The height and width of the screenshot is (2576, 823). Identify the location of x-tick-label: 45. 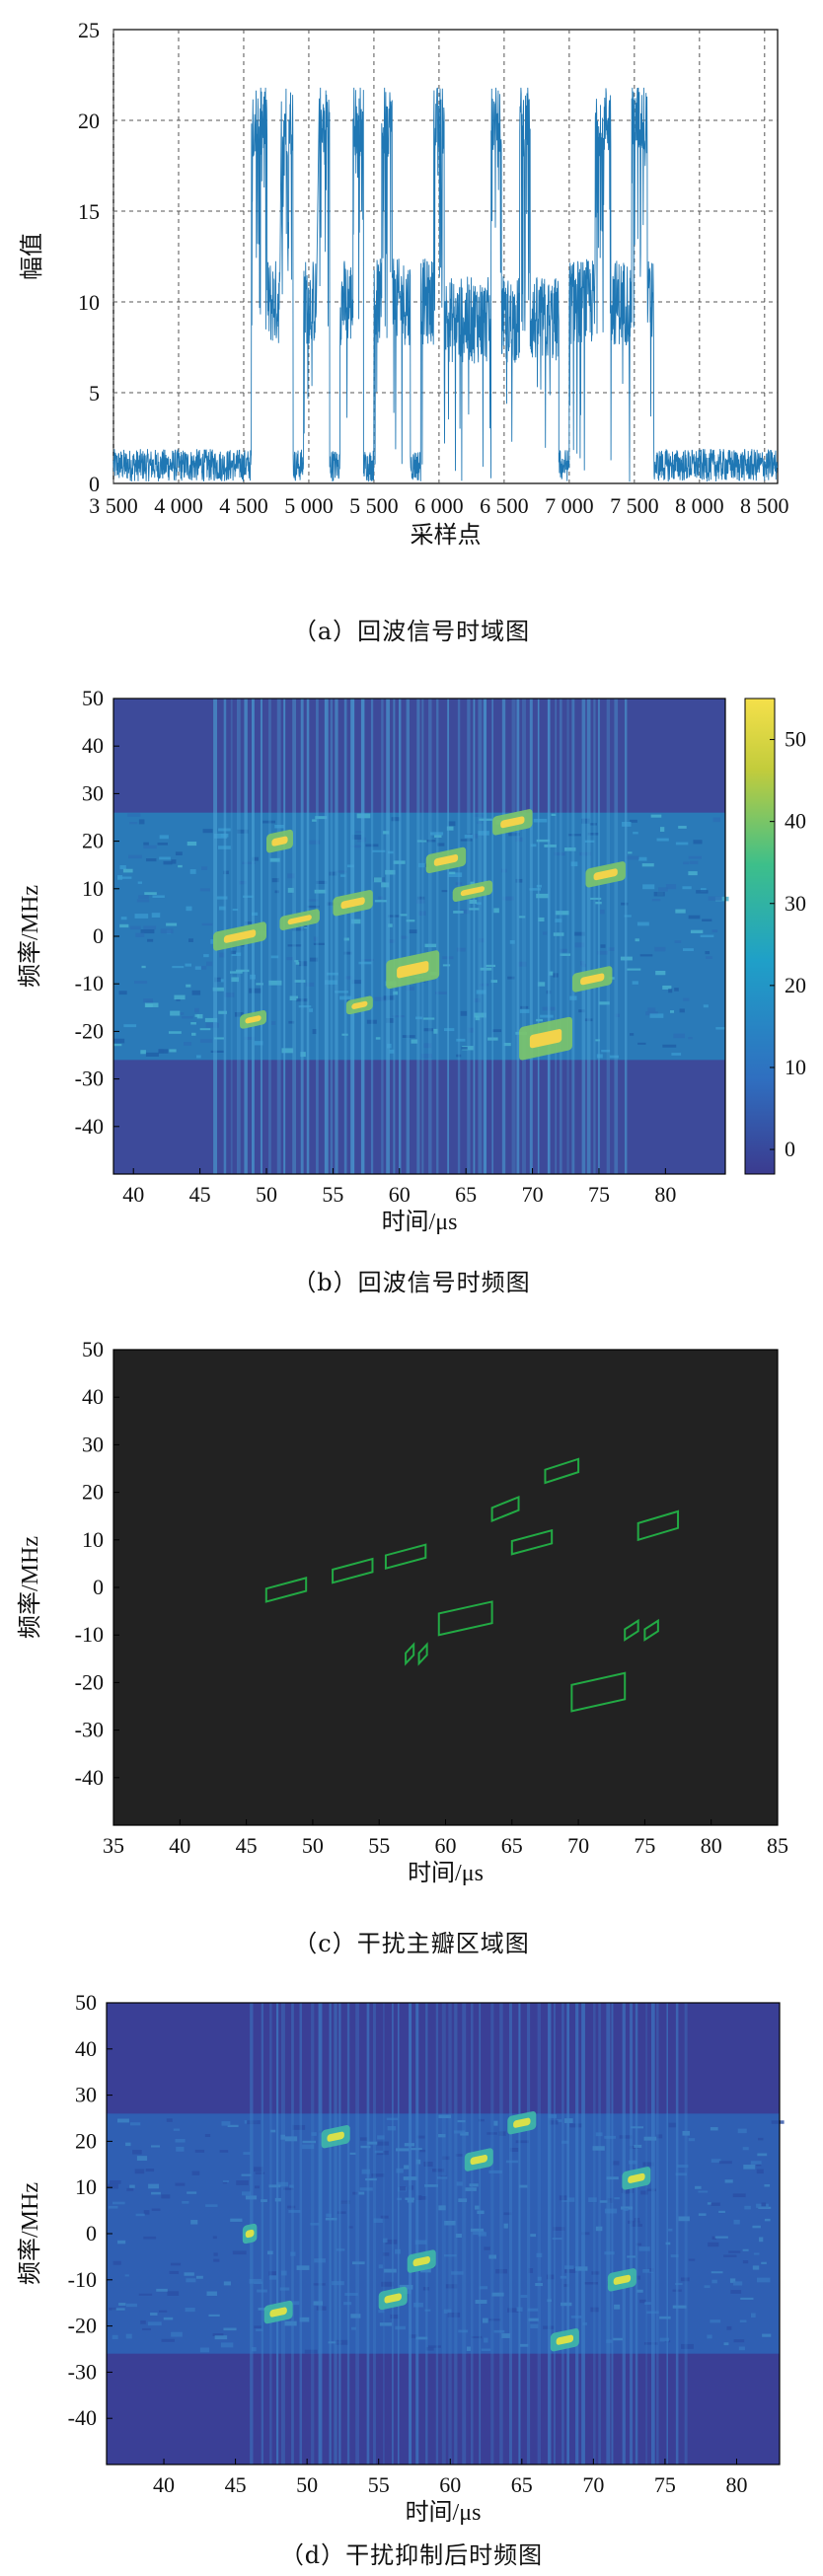
(200, 1194).